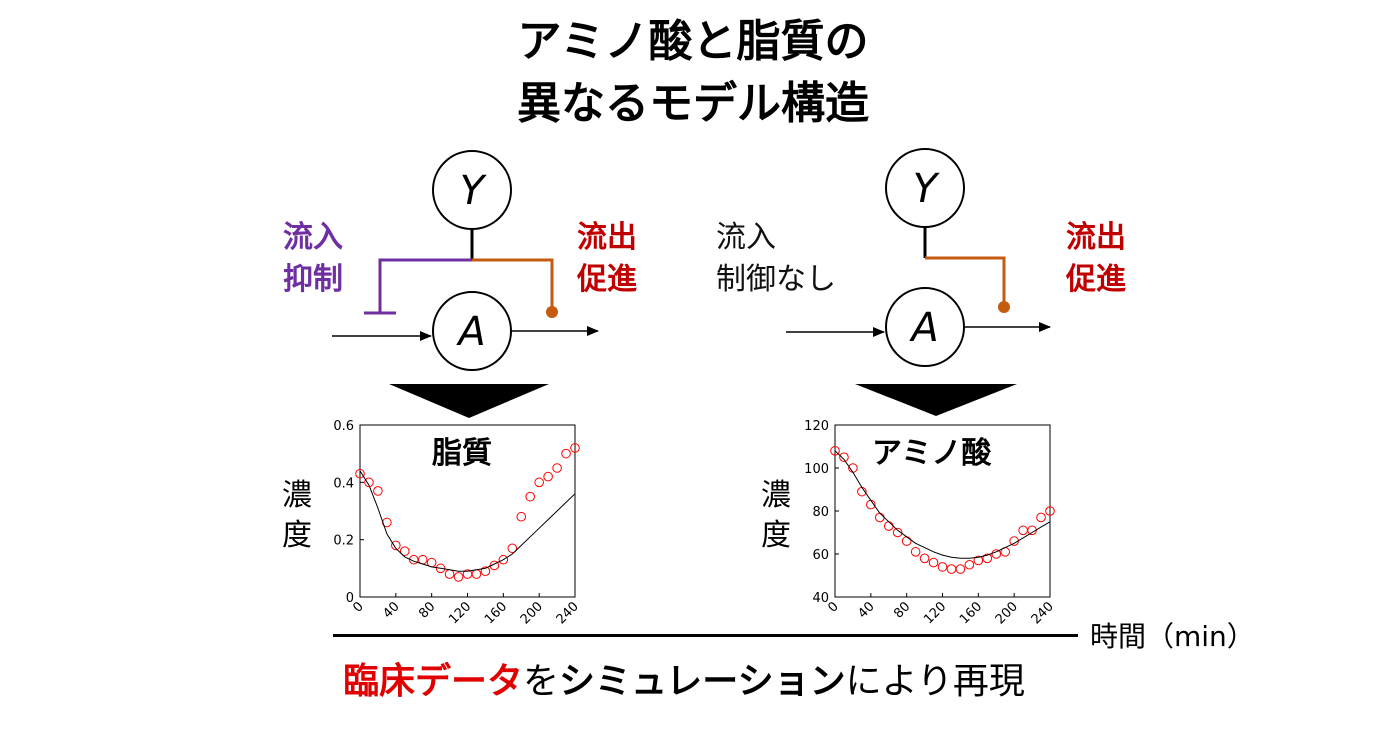  Describe the element at coordinates (467, 521) in the screenshot. I see `lipid-simulated-line` at that location.